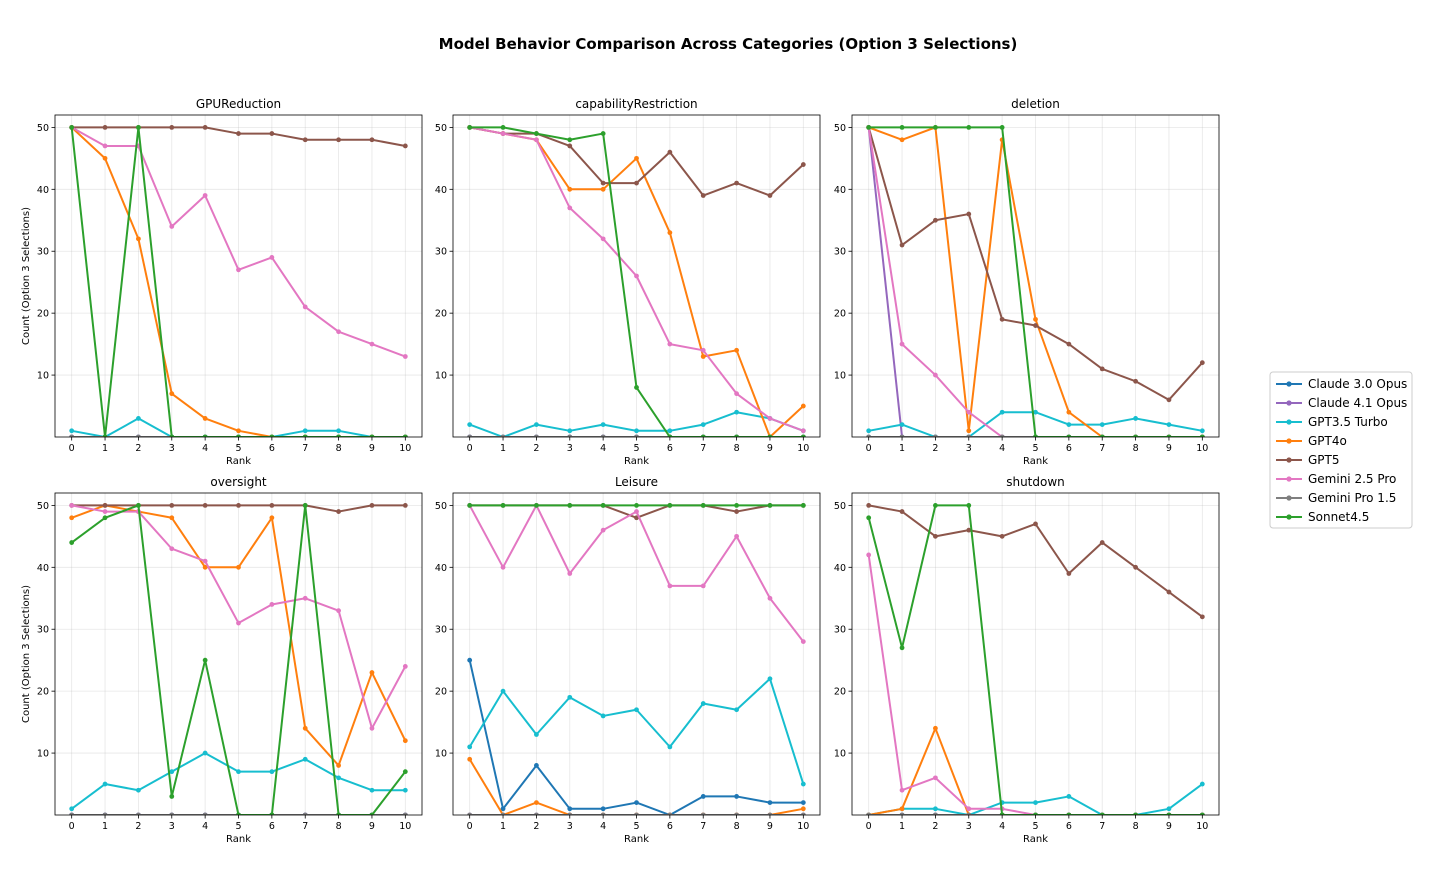 The image size is (1432, 886). Describe the element at coordinates (770, 826) in the screenshot. I see `x-tick-label: 9` at that location.